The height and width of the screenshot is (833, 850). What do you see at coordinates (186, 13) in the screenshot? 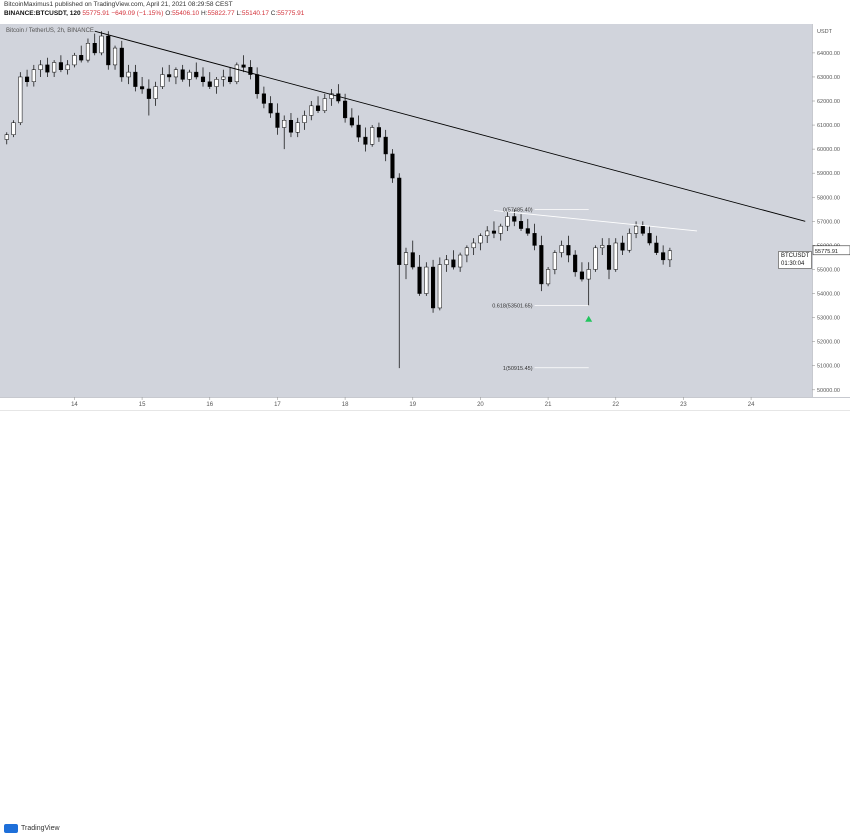
I see `open-value: 55406.10` at bounding box center [186, 13].